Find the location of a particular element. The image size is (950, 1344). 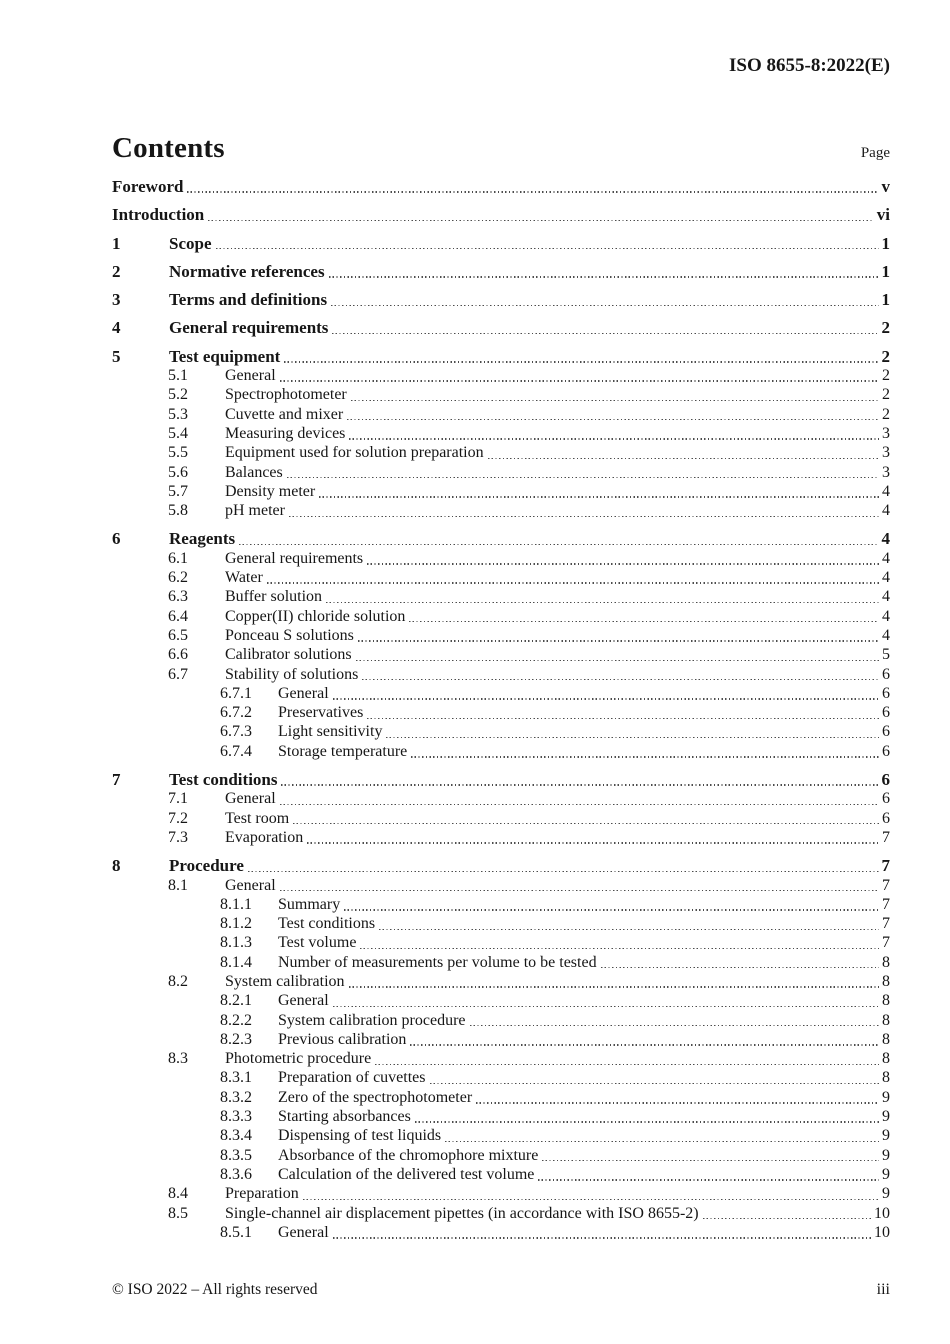

toc-entry-number: 8.1 is located at coordinates (178, 885).